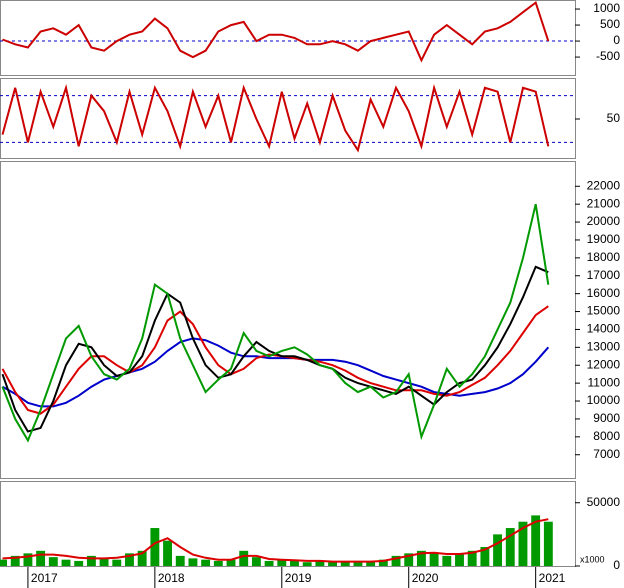 Image resolution: width=624 pixels, height=588 pixels. Describe the element at coordinates (604, 364) in the screenshot. I see `y-tick-label: 12000` at that location.